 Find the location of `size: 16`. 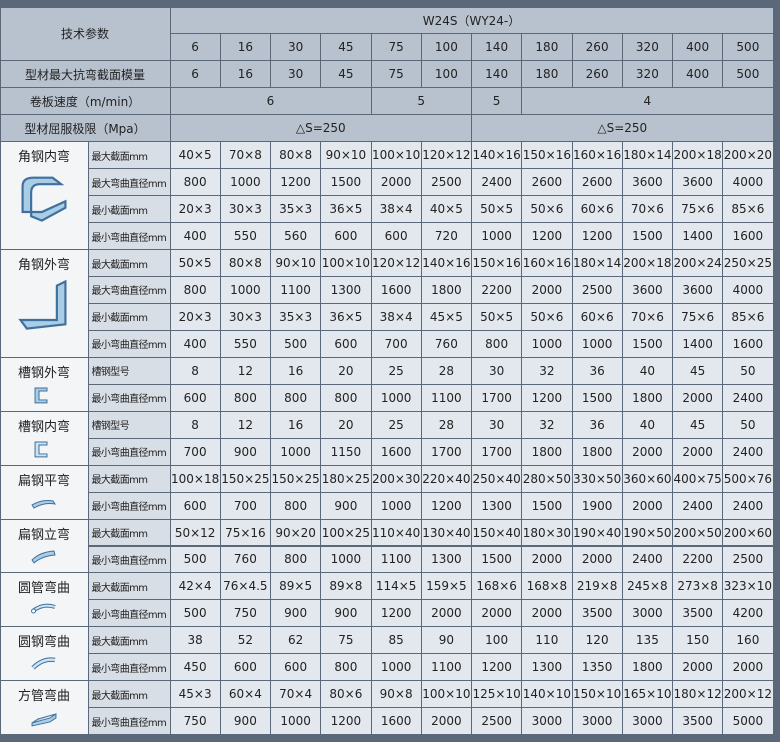

size: 16 is located at coordinates (245, 47).